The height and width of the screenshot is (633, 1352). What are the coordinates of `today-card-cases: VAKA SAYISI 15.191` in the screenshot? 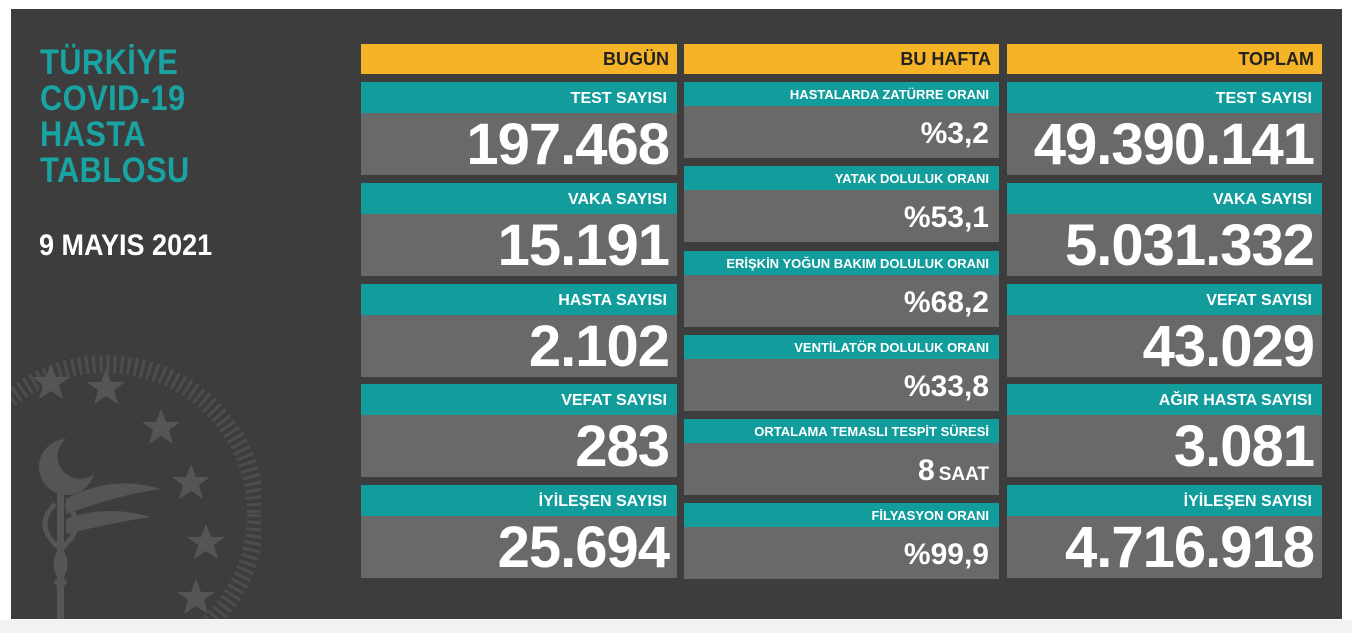 It's located at (519, 229).